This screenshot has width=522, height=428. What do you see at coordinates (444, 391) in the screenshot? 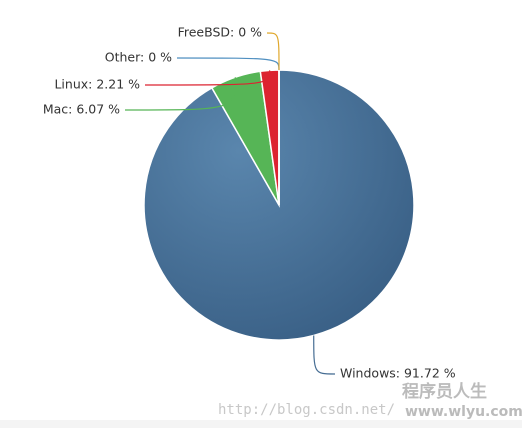
I see `watermark: 程序员人生` at bounding box center [444, 391].